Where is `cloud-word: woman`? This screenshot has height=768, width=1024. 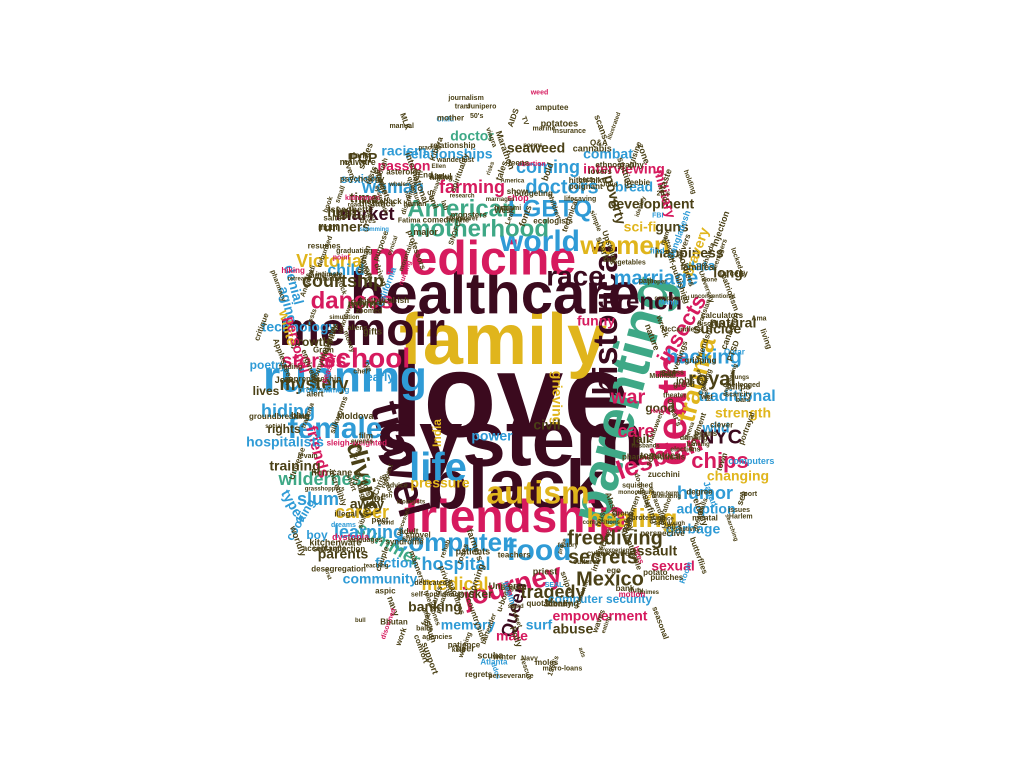
cloud-word: woman is located at coordinates (392, 187).